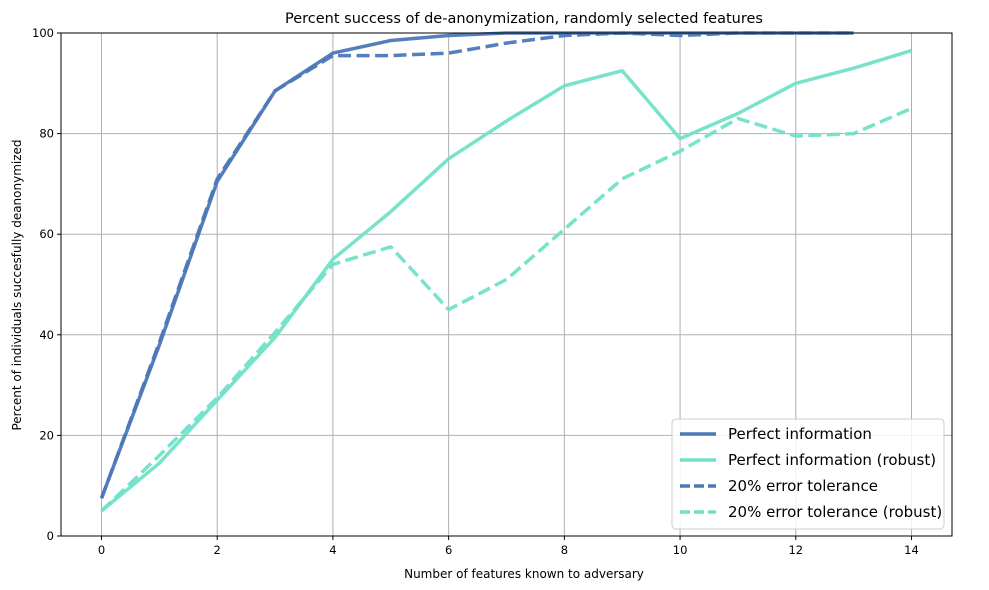 The image size is (989, 590). What do you see at coordinates (46, 335) in the screenshot?
I see `y-tick-label: 40` at bounding box center [46, 335].